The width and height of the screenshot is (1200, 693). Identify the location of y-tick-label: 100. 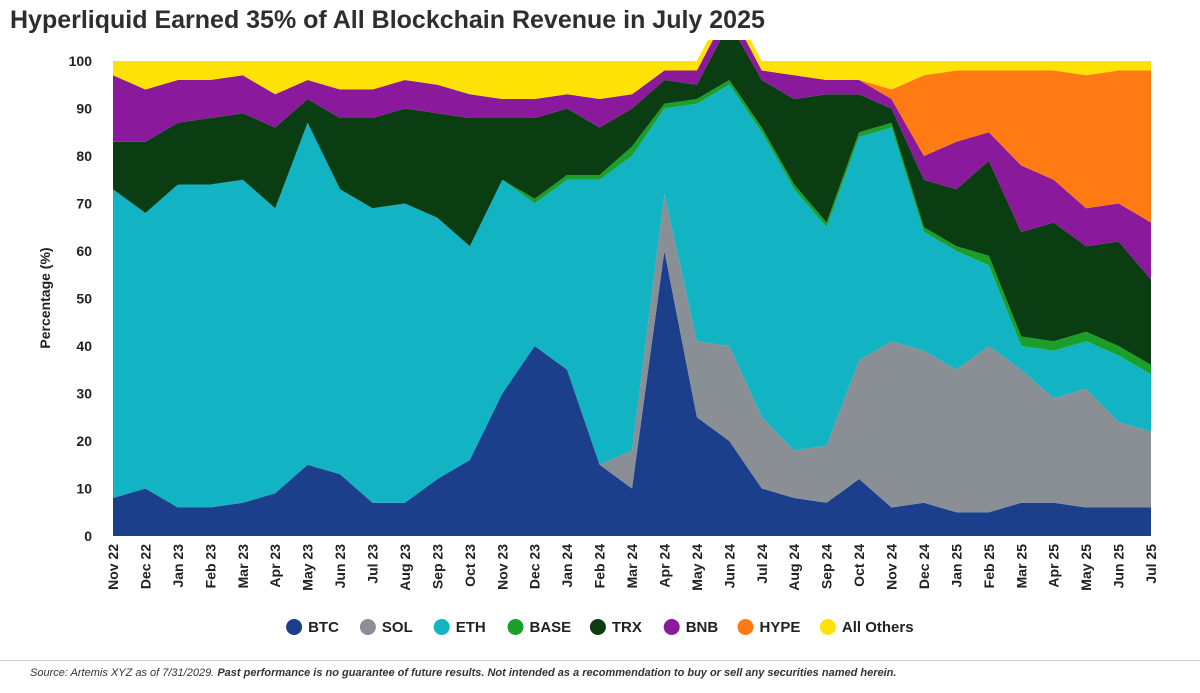
(81, 61).